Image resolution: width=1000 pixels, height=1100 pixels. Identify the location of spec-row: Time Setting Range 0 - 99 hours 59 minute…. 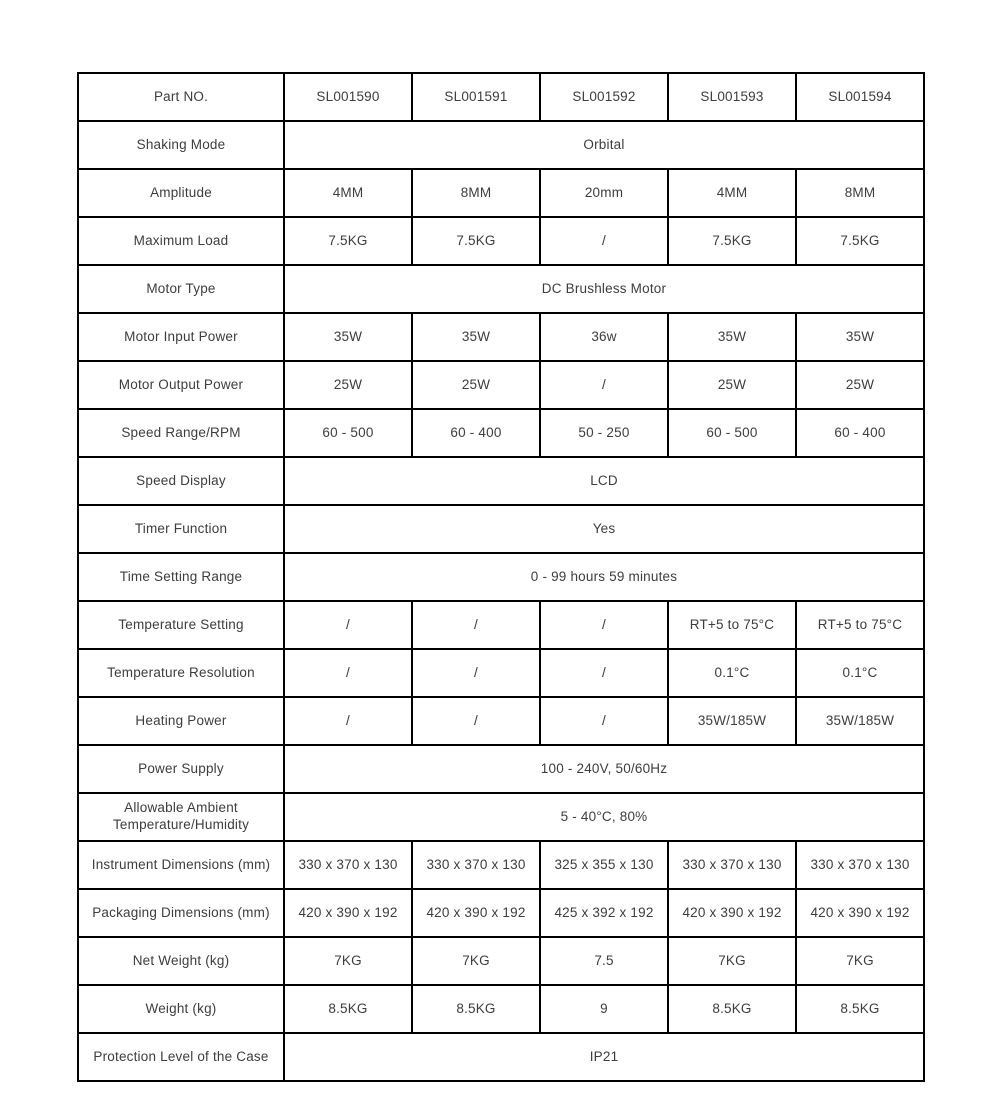
(501, 577).